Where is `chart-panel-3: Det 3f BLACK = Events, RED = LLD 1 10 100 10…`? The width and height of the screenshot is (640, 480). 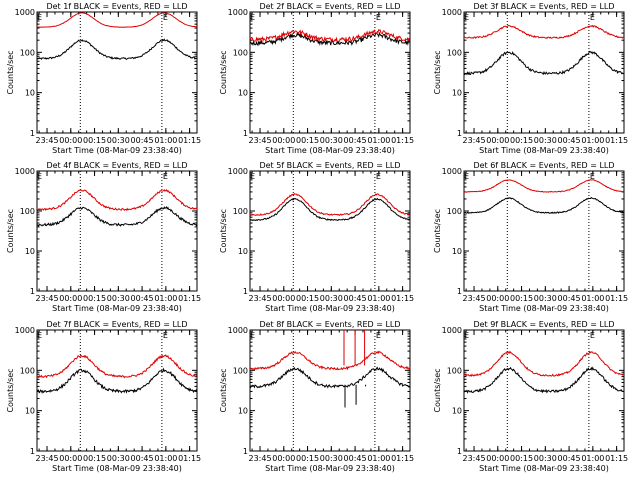 chart-panel-3: Det 3f BLACK = Events, RED = LLD 1 10 100 10… is located at coordinates (530, 78).